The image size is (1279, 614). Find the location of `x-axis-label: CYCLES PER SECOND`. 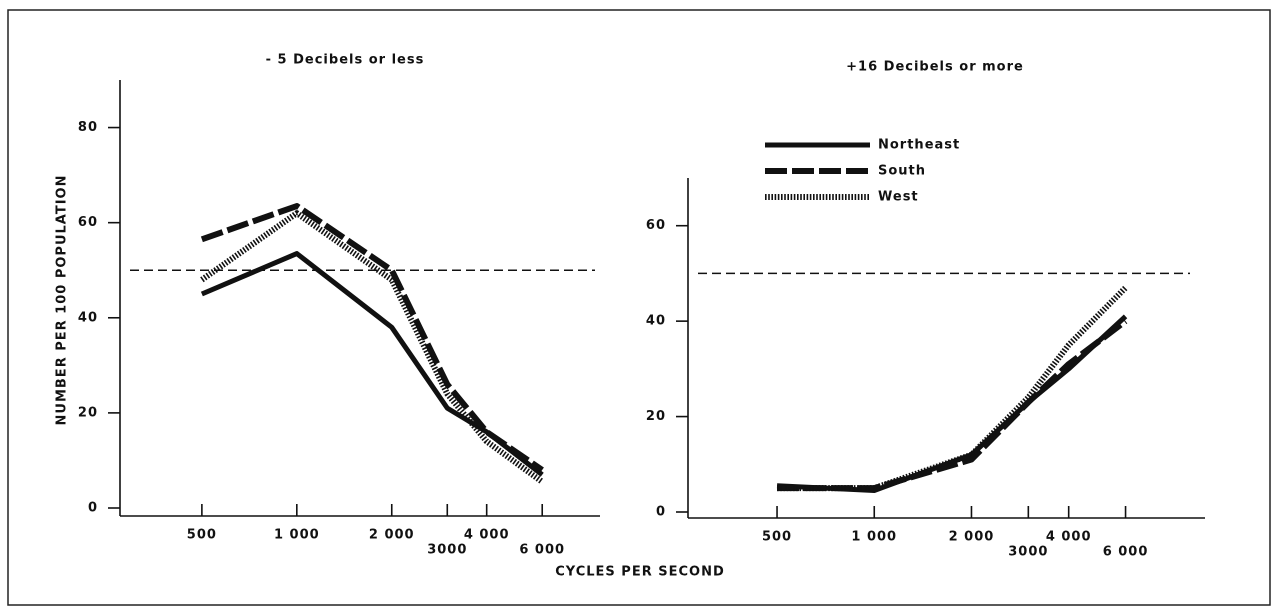

x-axis-label: CYCLES PER SECOND is located at coordinates (640, 572).